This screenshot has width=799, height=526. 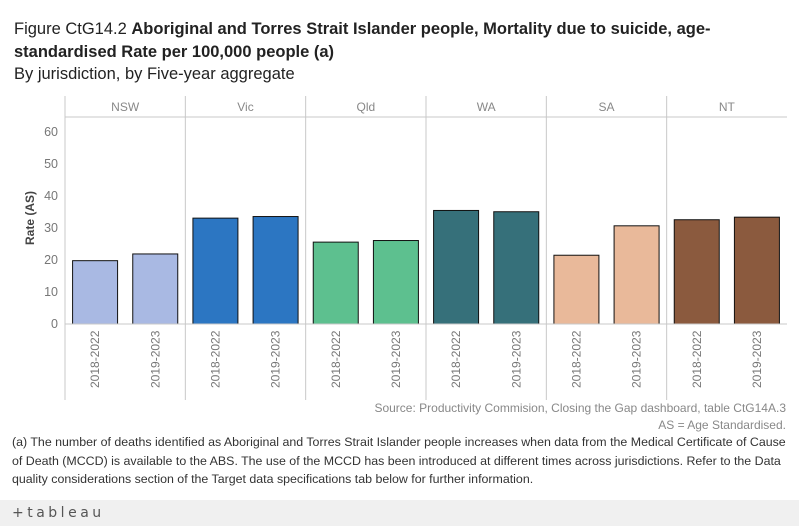 What do you see at coordinates (125, 107) in the screenshot?
I see `panel-header-label: NSW` at bounding box center [125, 107].